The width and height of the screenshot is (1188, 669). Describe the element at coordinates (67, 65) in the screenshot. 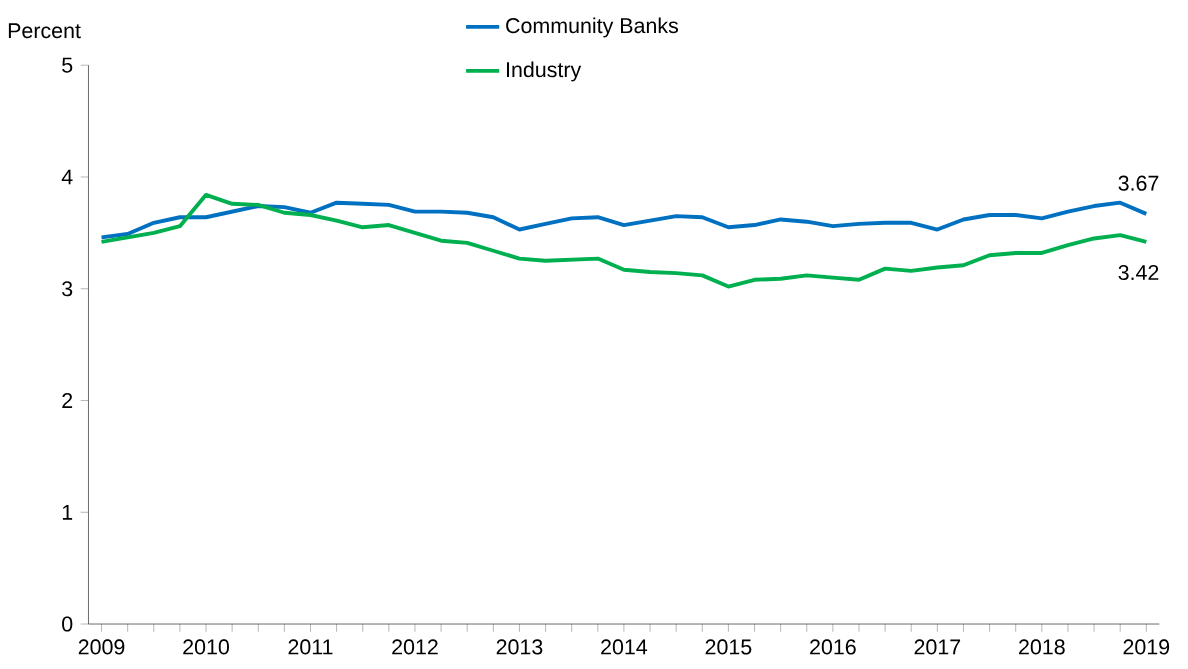

I see `y-tick-label: 5` at that location.